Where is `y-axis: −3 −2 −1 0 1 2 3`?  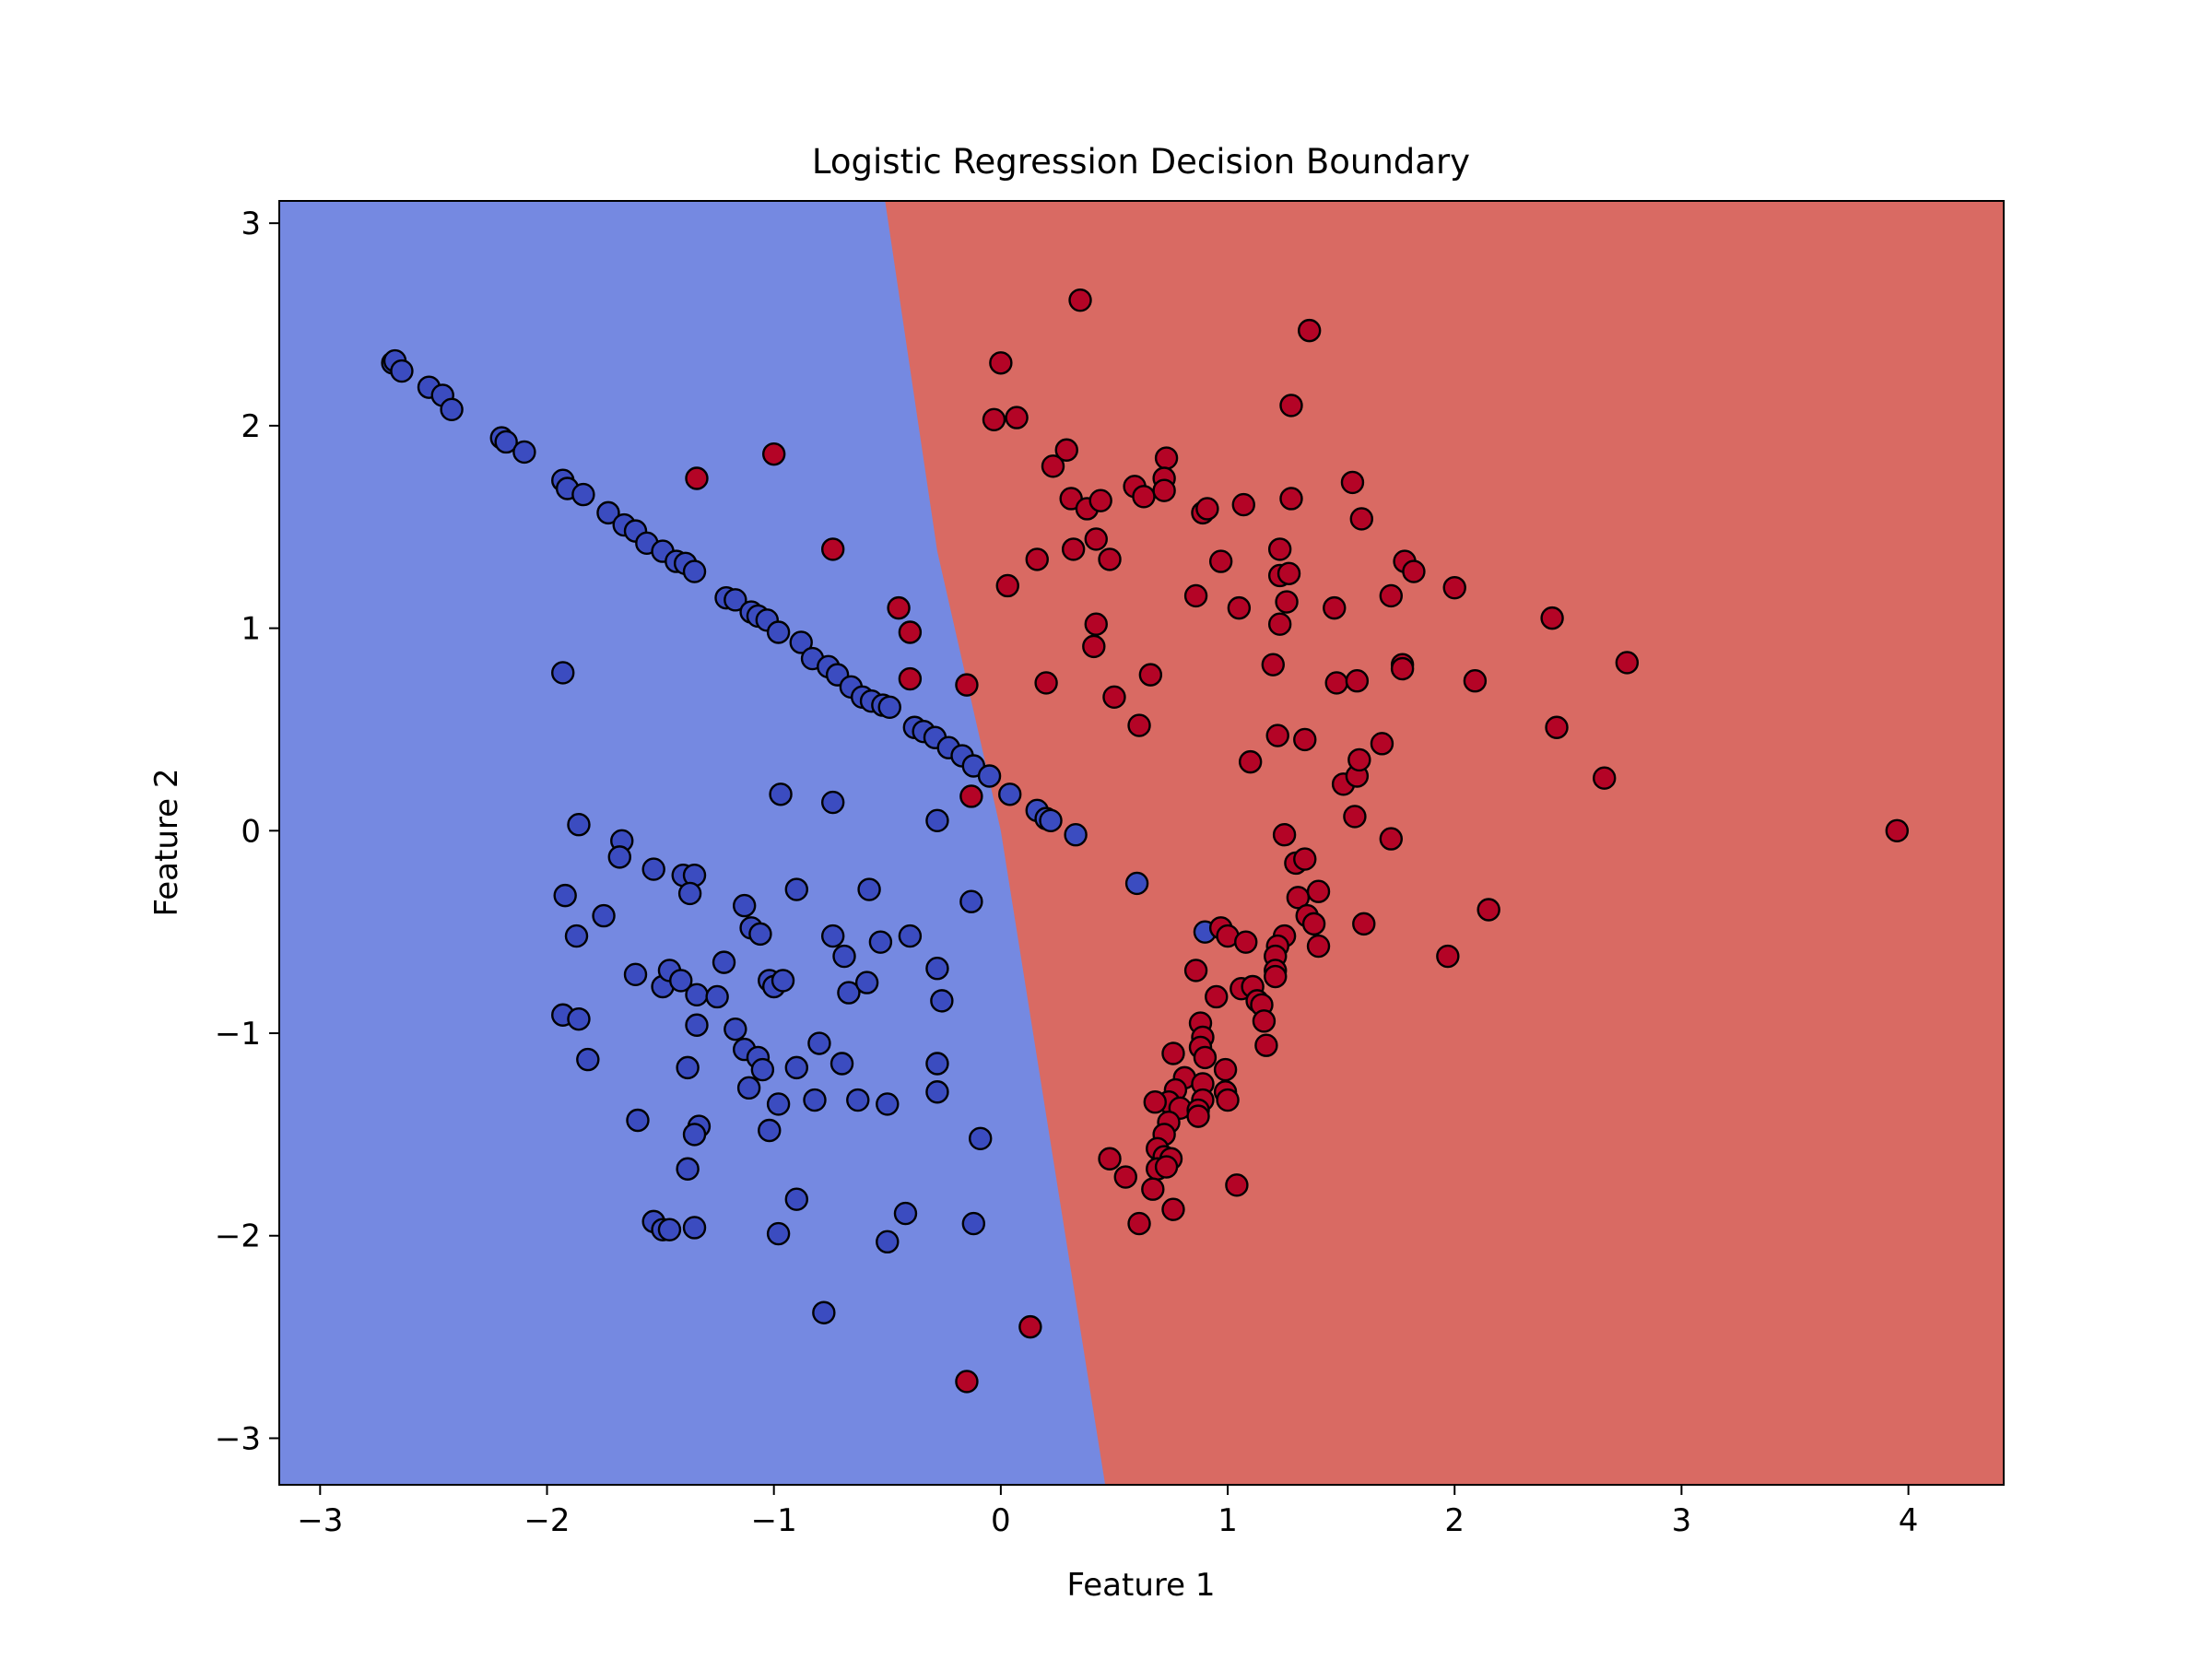
y-axis: −3 −2 −1 0 1 2 3 is located at coordinates (247, 831).